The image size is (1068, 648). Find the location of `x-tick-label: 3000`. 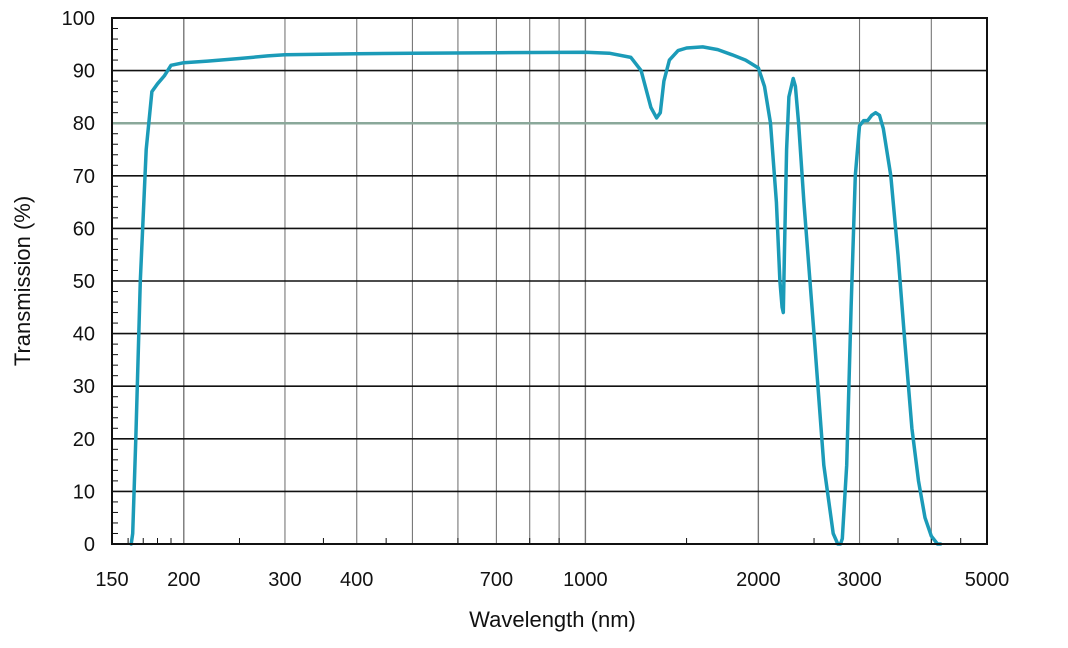

x-tick-label: 3000 is located at coordinates (859, 580).